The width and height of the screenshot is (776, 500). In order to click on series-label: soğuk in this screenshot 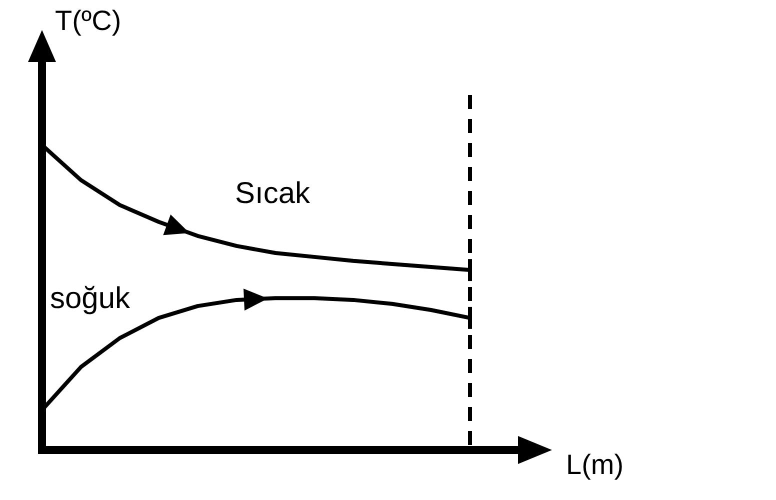, I will do `click(91, 298)`.